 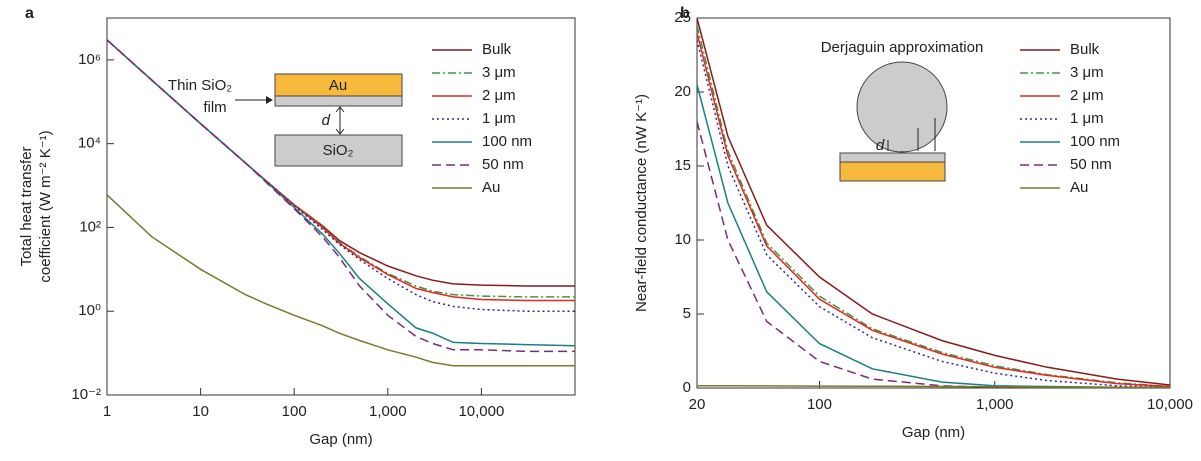 What do you see at coordinates (200, 85) in the screenshot?
I see `inset-text: Thin SiO₂` at bounding box center [200, 85].